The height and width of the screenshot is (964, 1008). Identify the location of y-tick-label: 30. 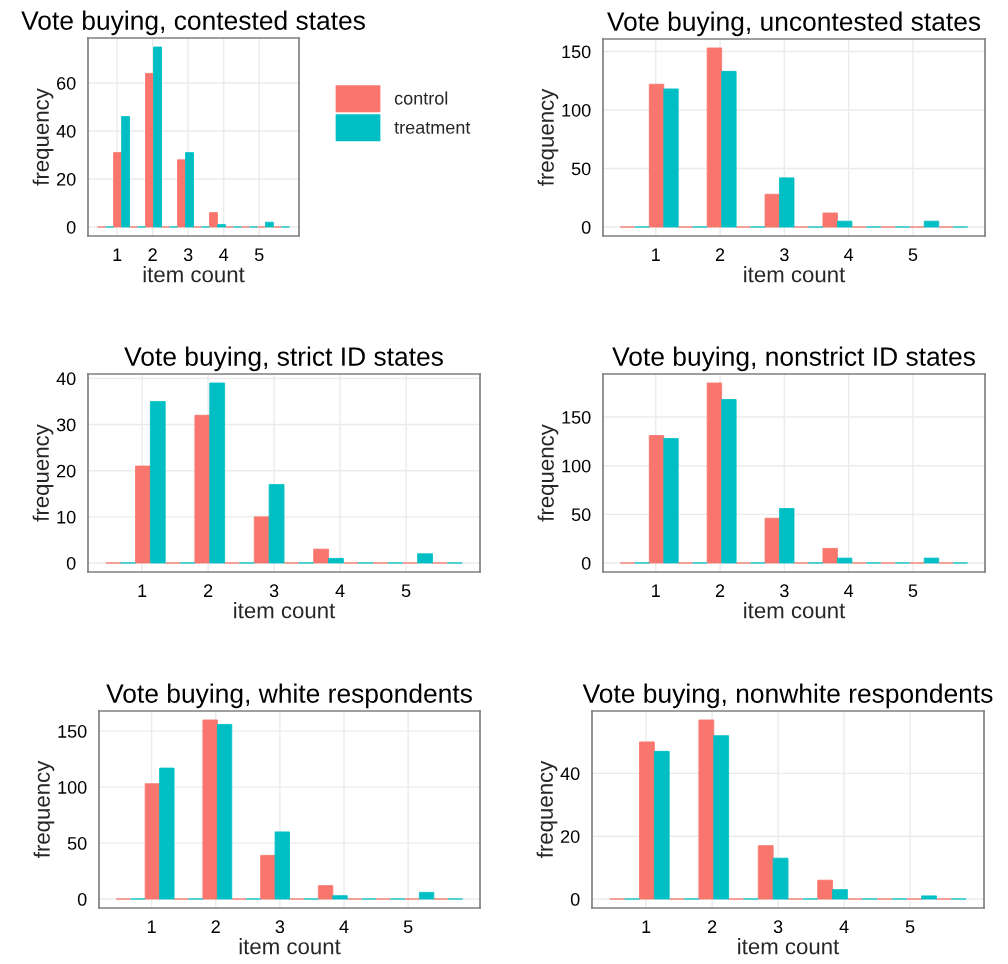
(66, 425).